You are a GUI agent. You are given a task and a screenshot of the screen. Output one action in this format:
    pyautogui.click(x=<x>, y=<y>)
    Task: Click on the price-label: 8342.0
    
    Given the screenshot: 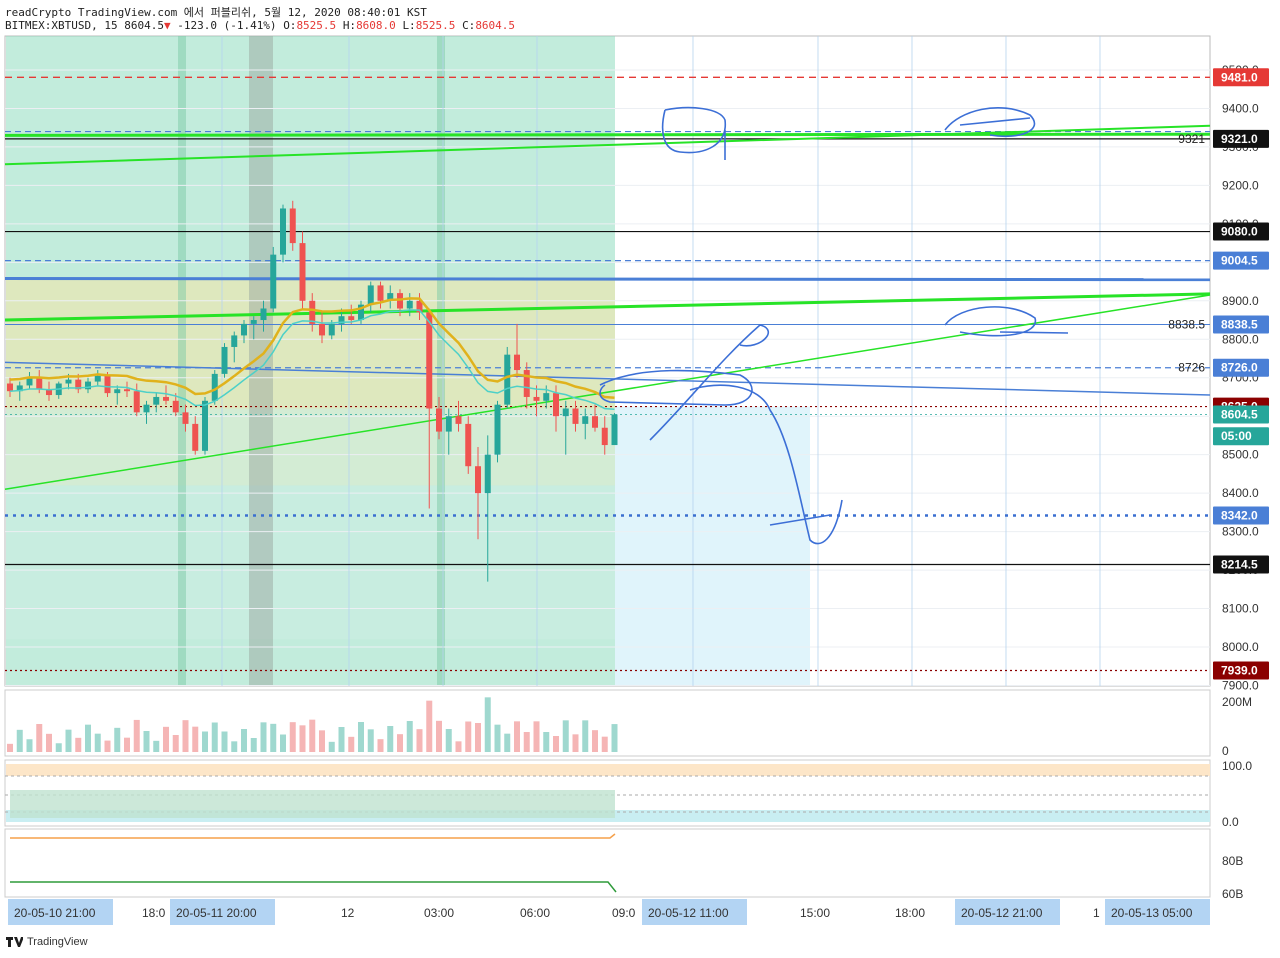 What is the action you would take?
    pyautogui.click(x=1239, y=515)
    